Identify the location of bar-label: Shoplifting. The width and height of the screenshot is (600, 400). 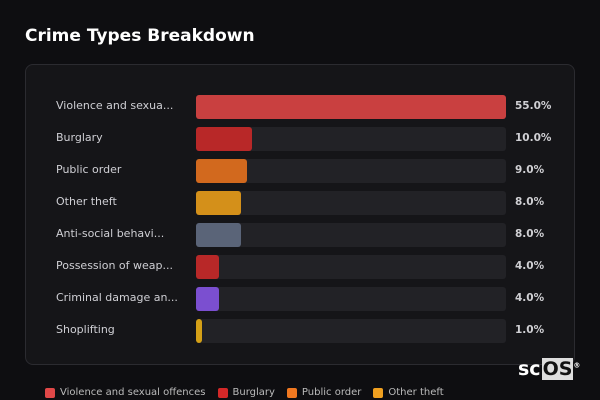
(85, 329).